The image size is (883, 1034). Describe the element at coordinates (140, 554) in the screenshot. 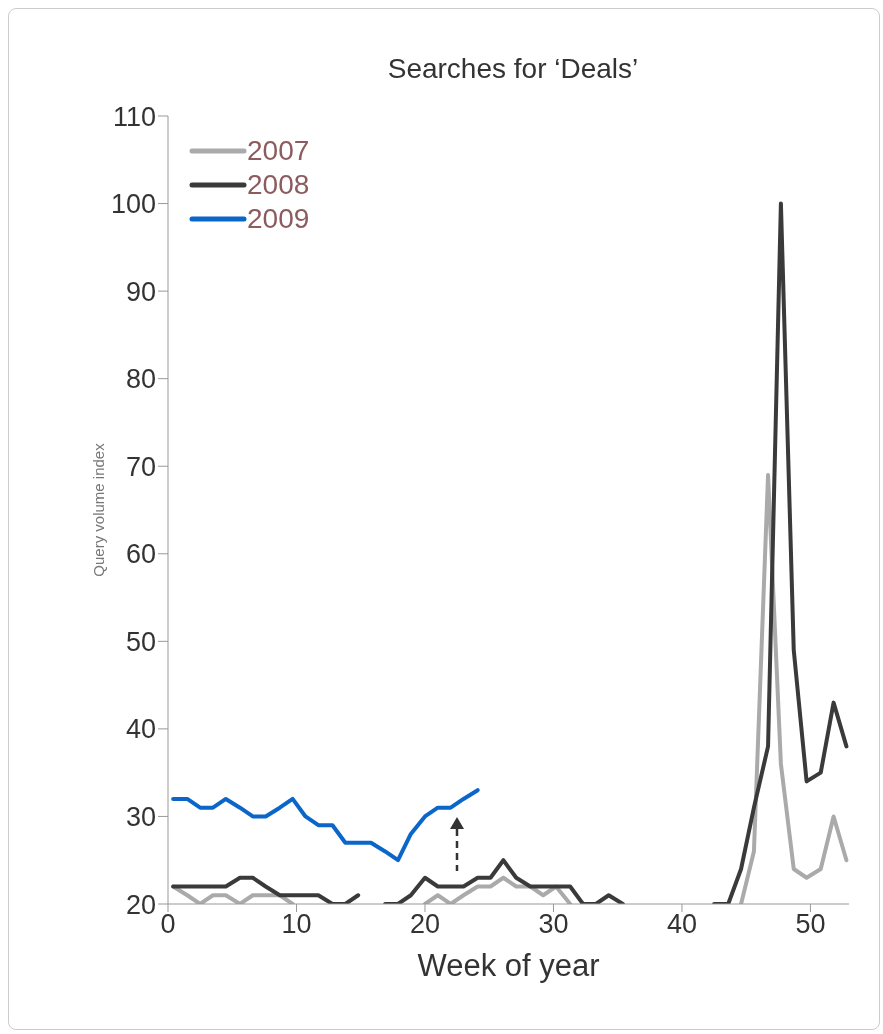

I see `y-tick-label: 60` at that location.